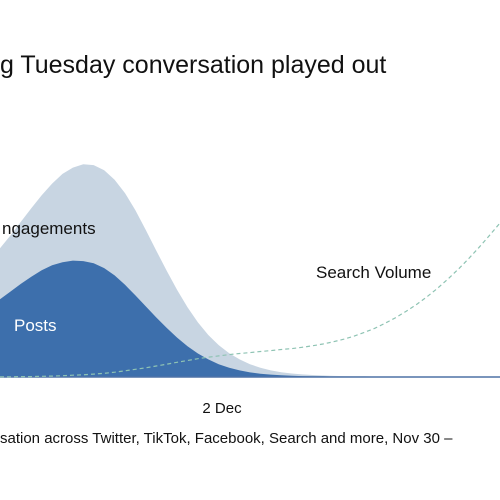 The image size is (500, 500). Describe the element at coordinates (222, 408) in the screenshot. I see `x-tick-label: 2 Dec` at that location.